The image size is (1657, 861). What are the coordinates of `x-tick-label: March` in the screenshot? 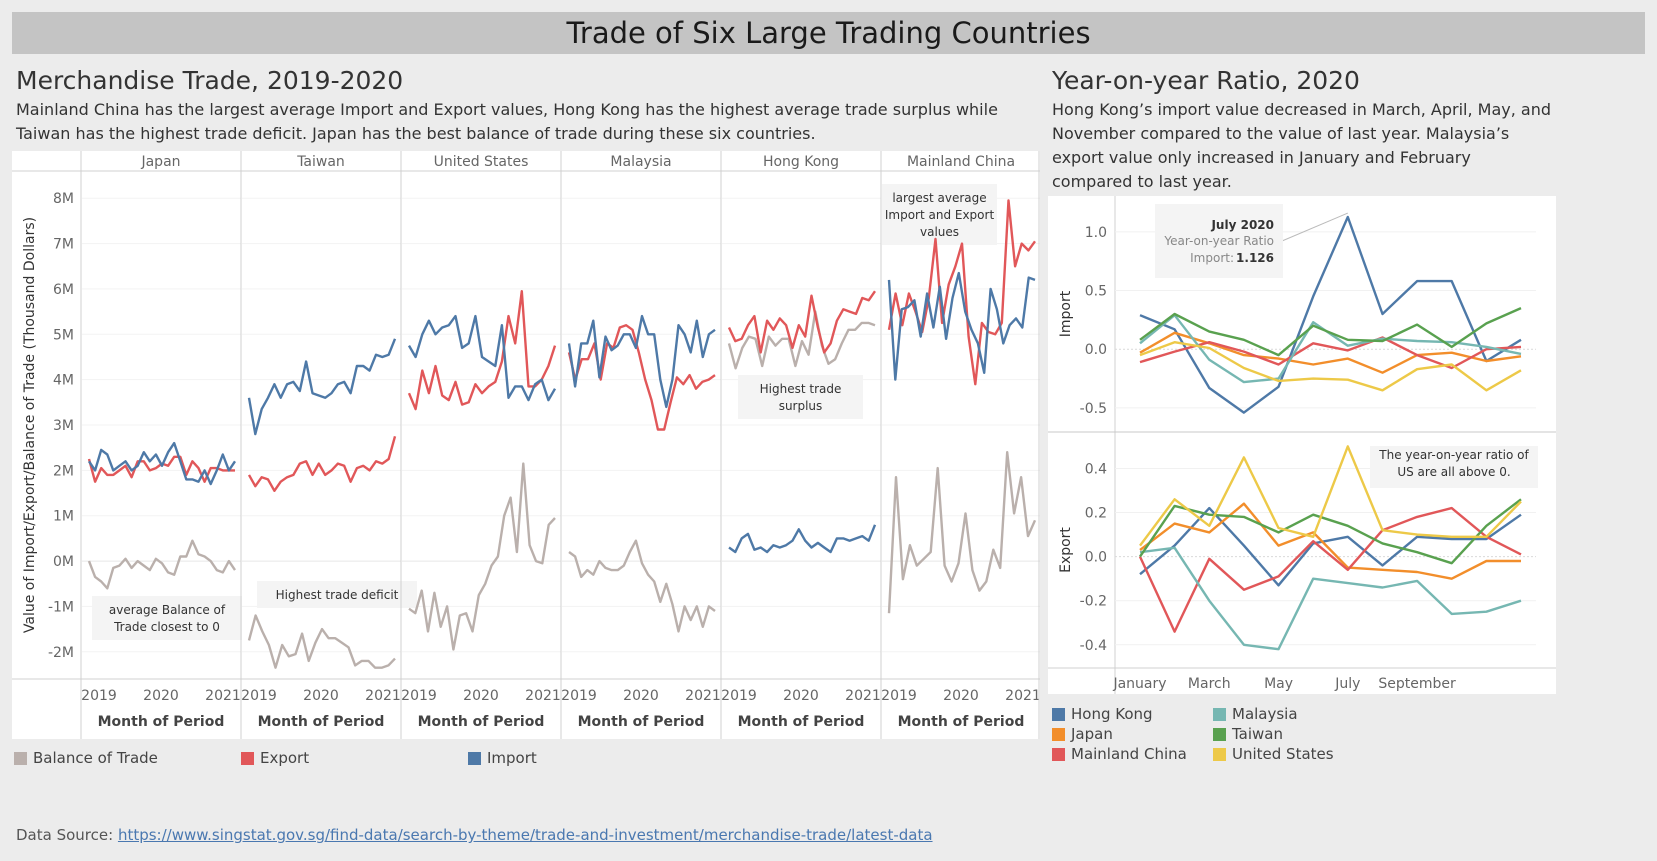 It's located at (1209, 684).